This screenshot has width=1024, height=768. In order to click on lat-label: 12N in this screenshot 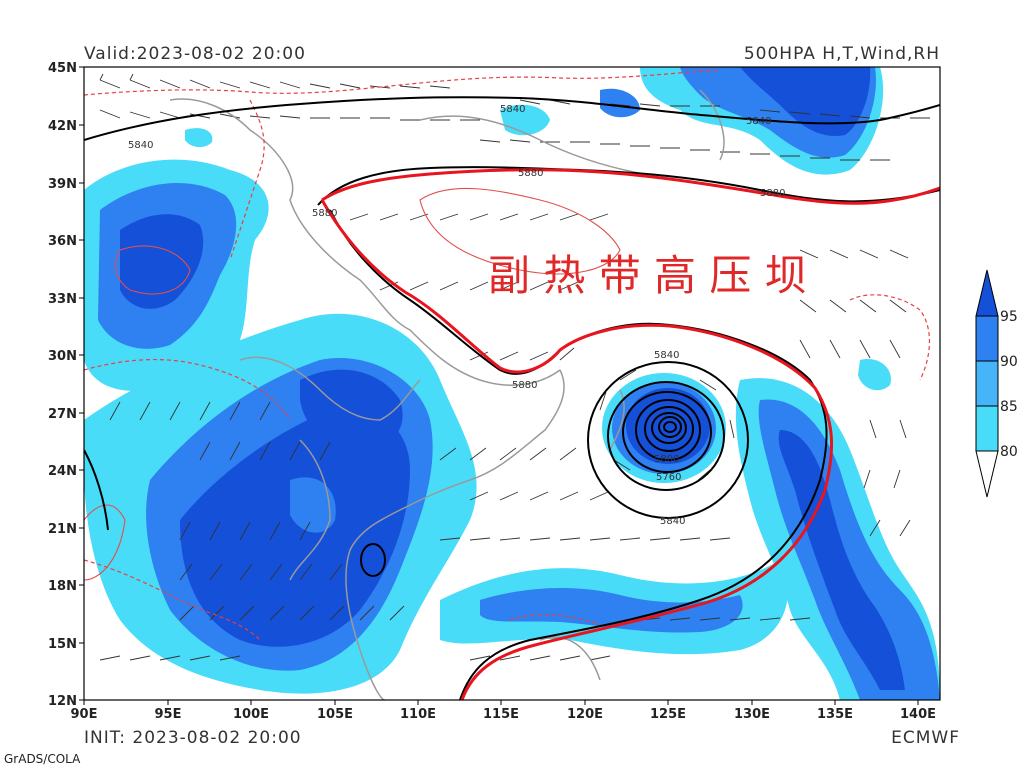, I will do `click(62, 701)`.